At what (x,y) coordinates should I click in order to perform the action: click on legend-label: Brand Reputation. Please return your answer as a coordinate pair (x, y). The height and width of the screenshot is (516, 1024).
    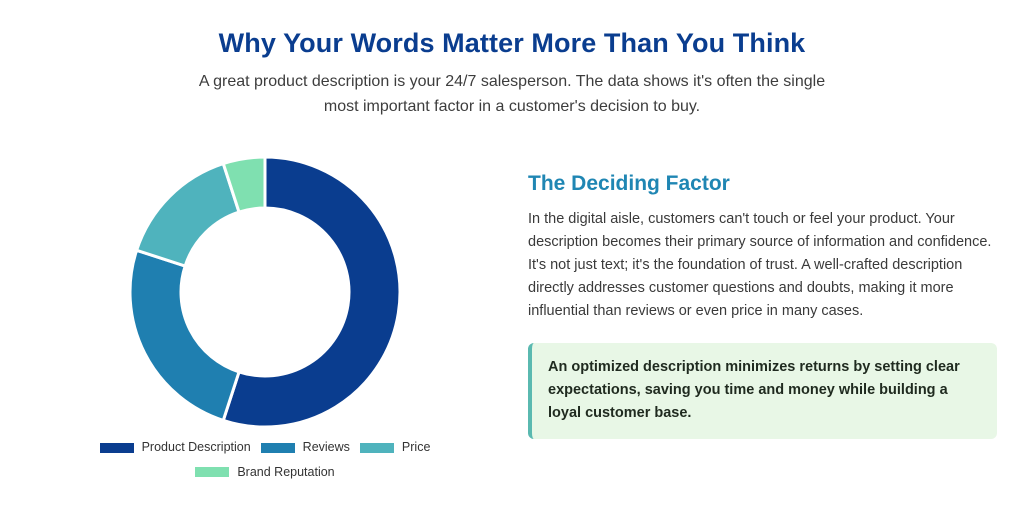
    Looking at the image, I should click on (286, 471).